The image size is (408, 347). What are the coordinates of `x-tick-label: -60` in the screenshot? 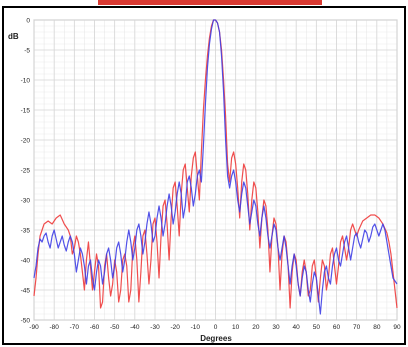 It's located at (95, 327).